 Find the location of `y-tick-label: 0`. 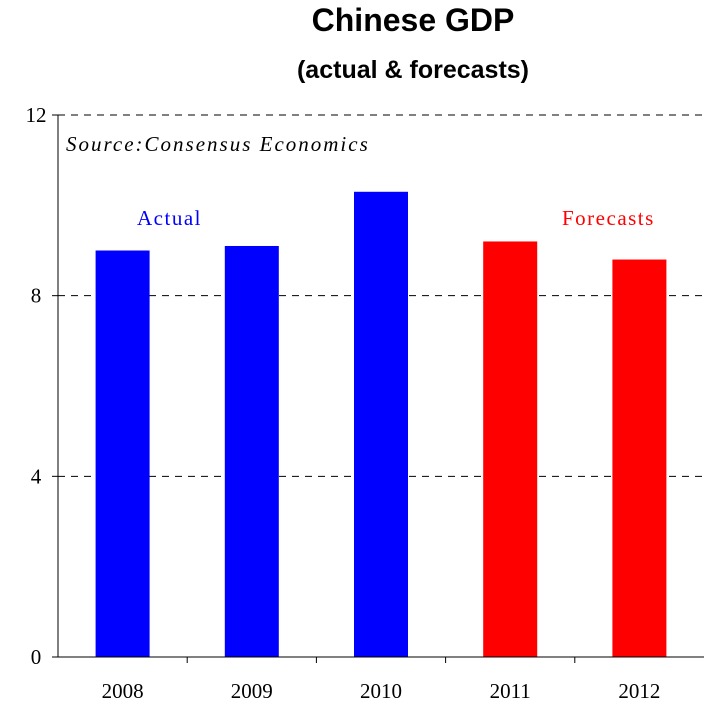

y-tick-label: 0 is located at coordinates (36, 657).